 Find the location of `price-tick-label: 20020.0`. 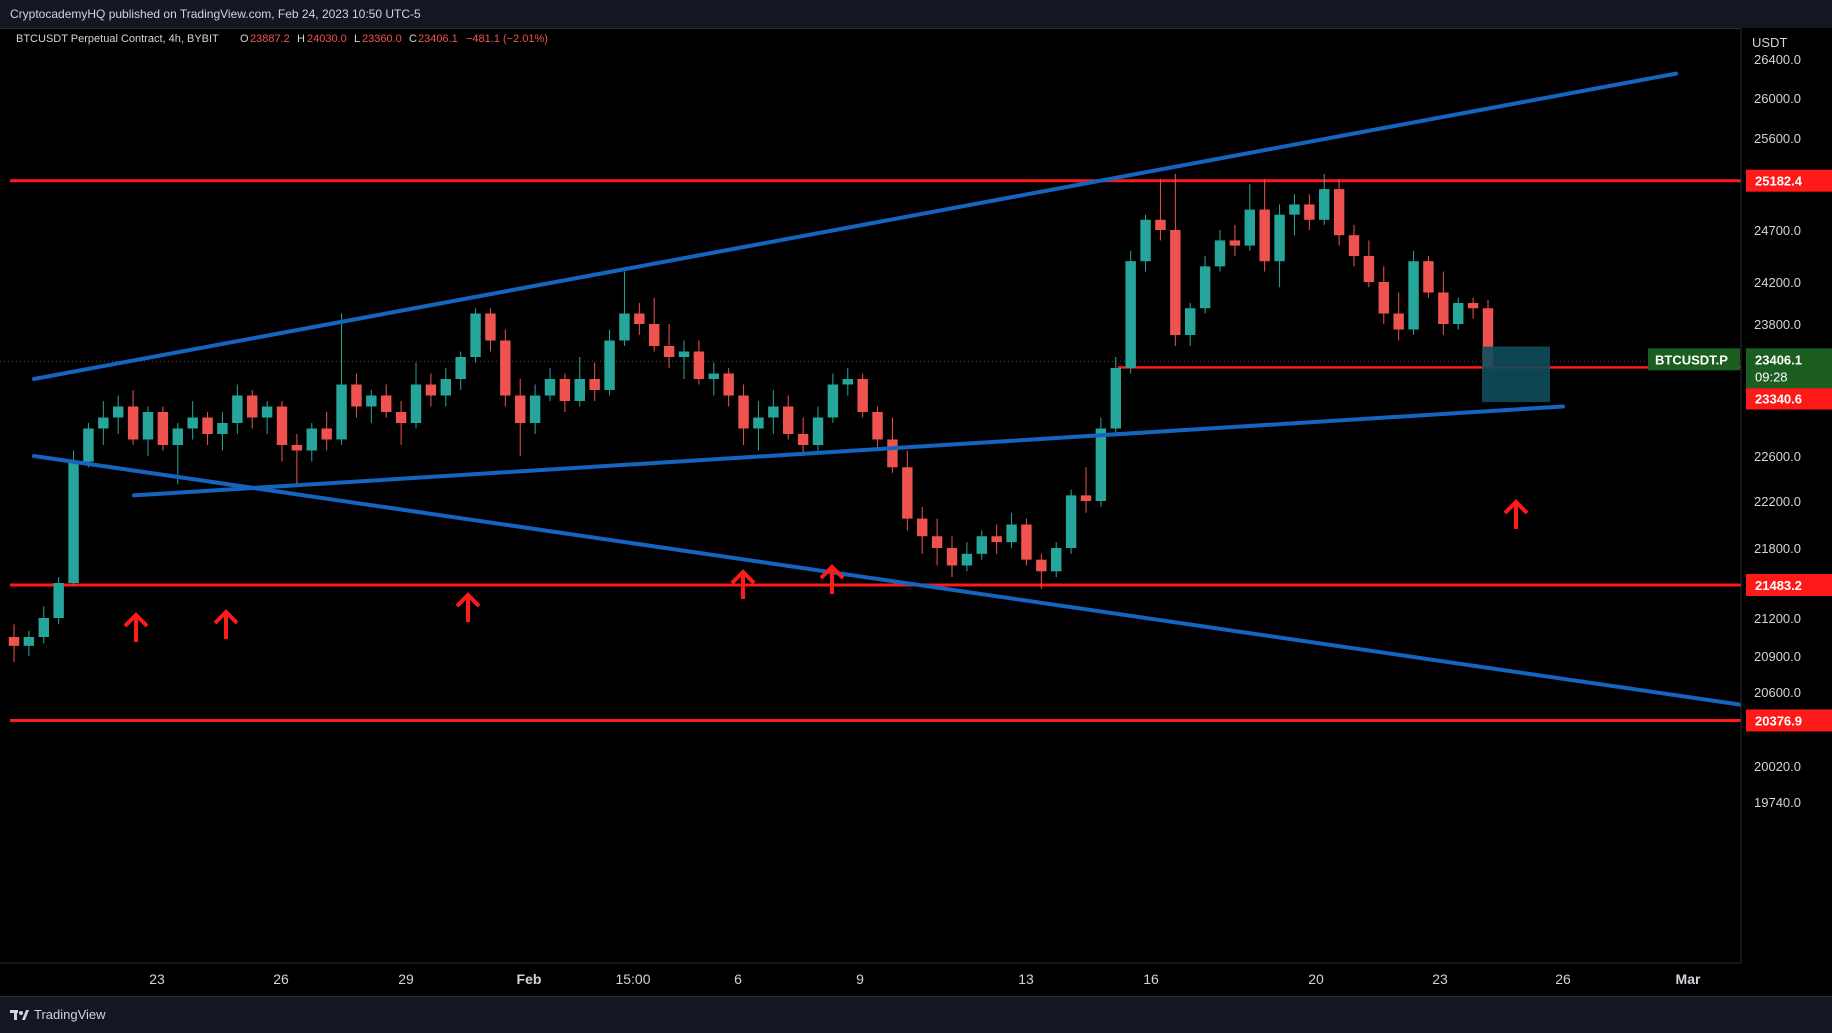

price-tick-label: 20020.0 is located at coordinates (1777, 766).